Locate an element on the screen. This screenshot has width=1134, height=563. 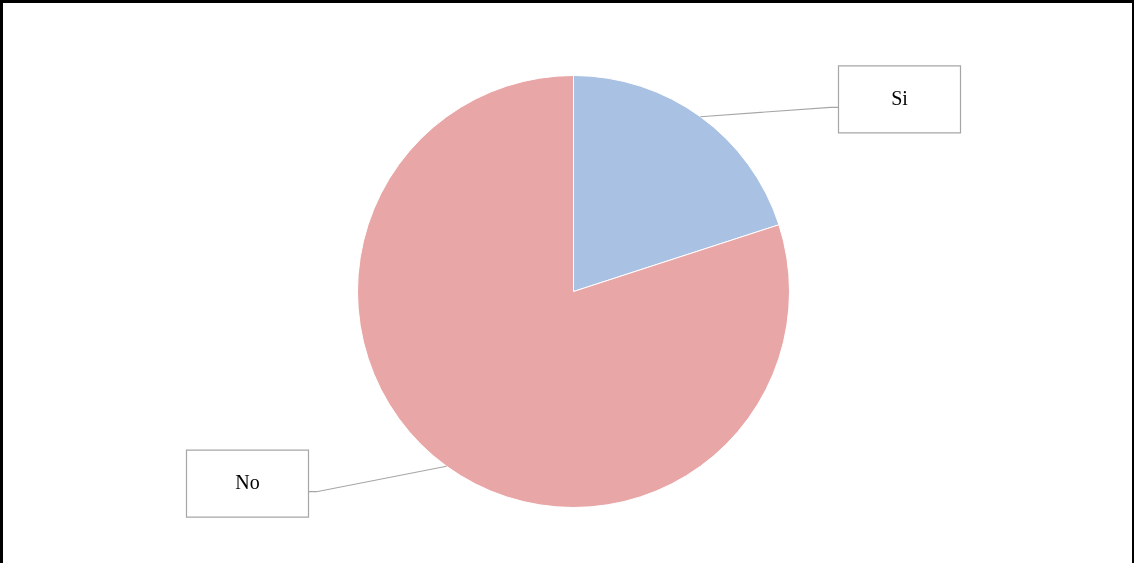
slice-label: Si is located at coordinates (900, 97).